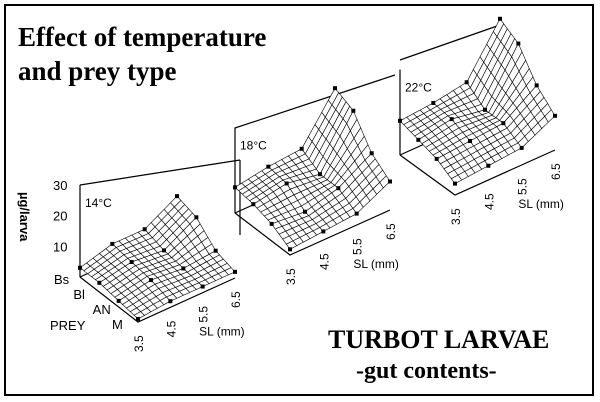 Image resolution: width=600 pixels, height=402 pixels. Describe the element at coordinates (142, 37) in the screenshot. I see `figure-title-line1: Effect of temperature` at that location.